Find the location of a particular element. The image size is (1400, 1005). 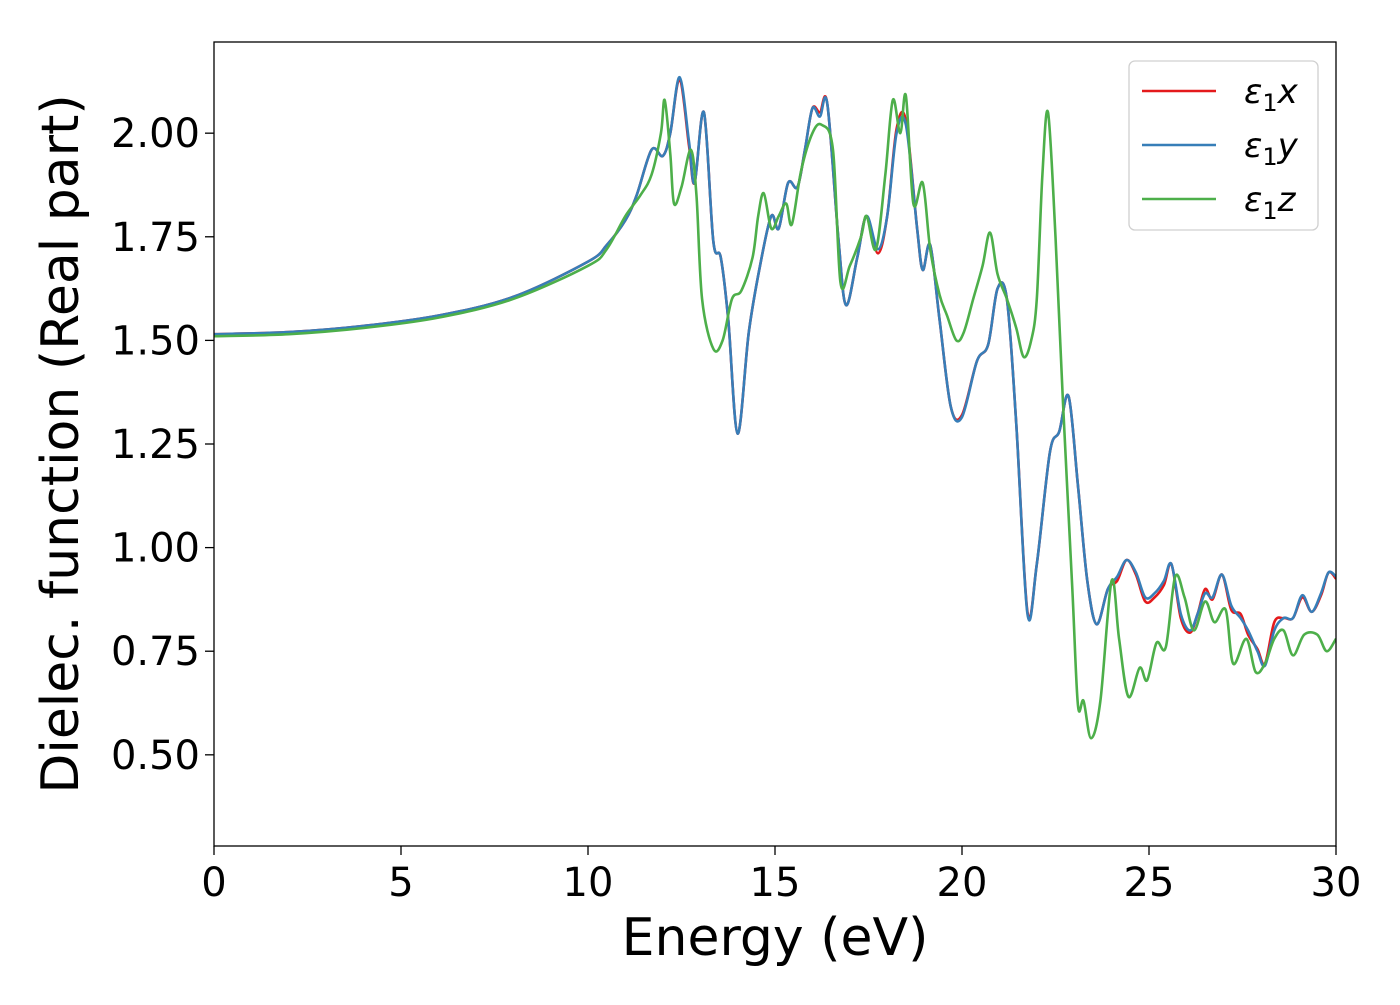

x-tick-label: 25 is located at coordinates (1149, 883).